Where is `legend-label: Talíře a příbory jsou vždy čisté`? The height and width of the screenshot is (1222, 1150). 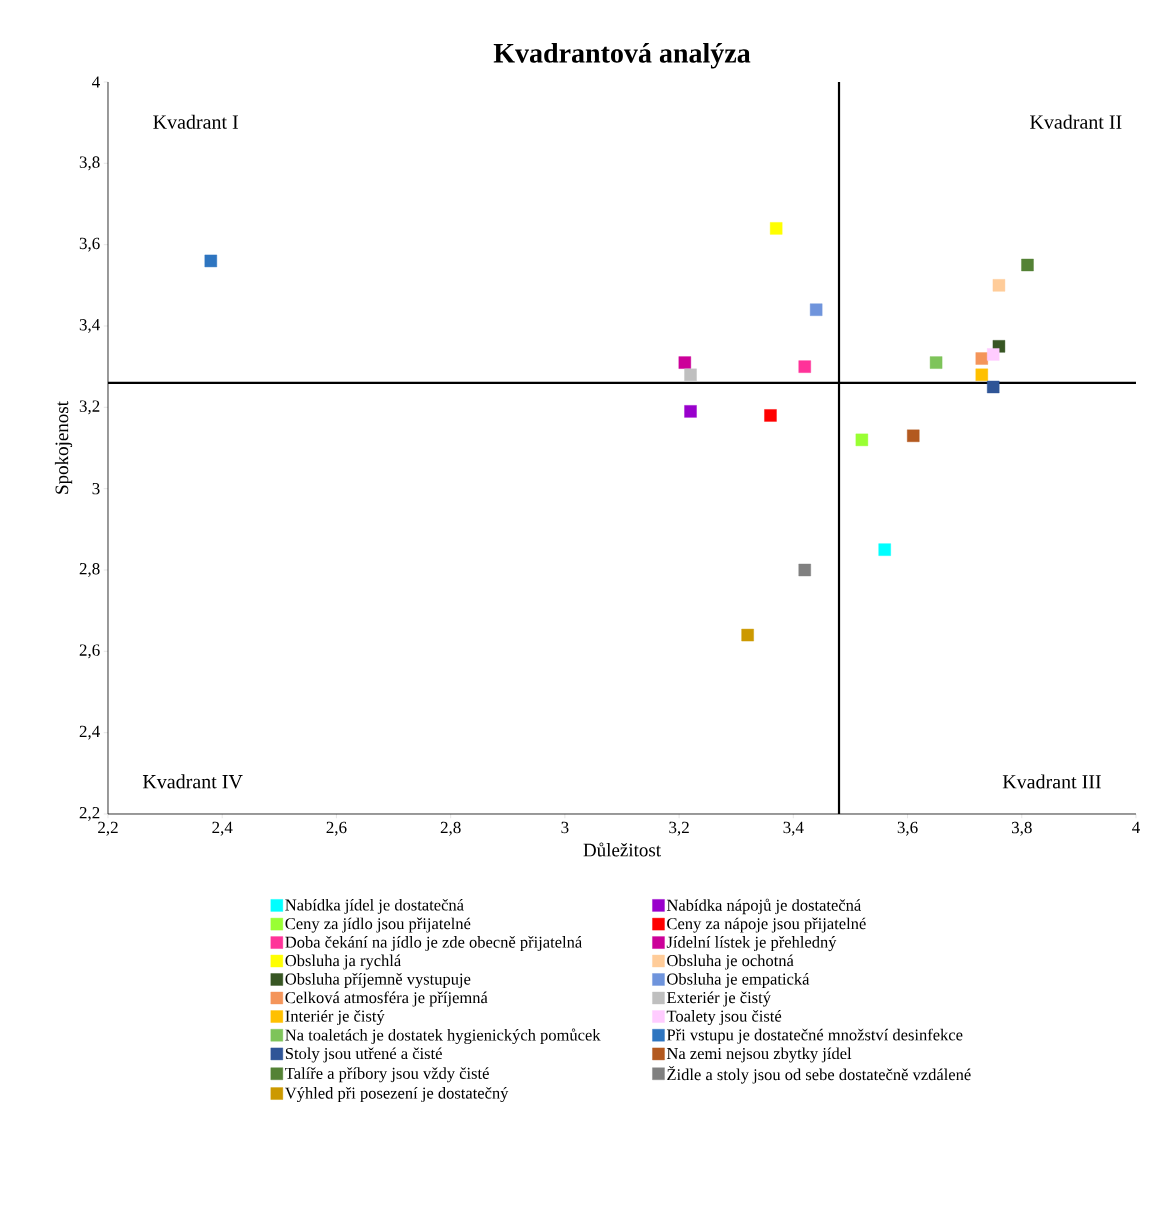
legend-label: Talíře a příbory jsou vždy čisté is located at coordinates (387, 1075).